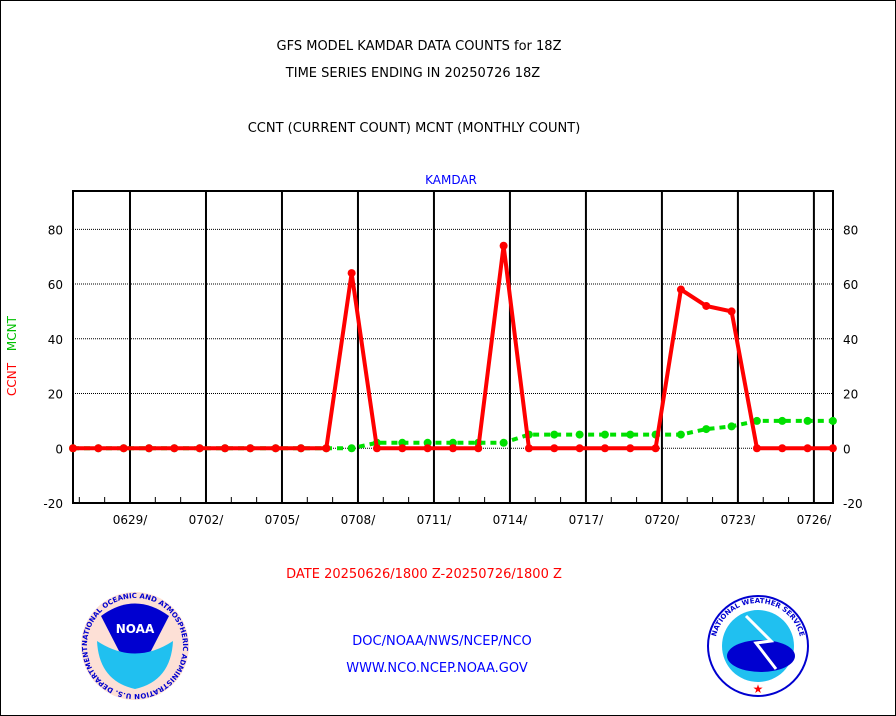 Image resolution: width=896 pixels, height=716 pixels. Describe the element at coordinates (131, 520) in the screenshot. I see `x-tick-label: 0629/` at that location.